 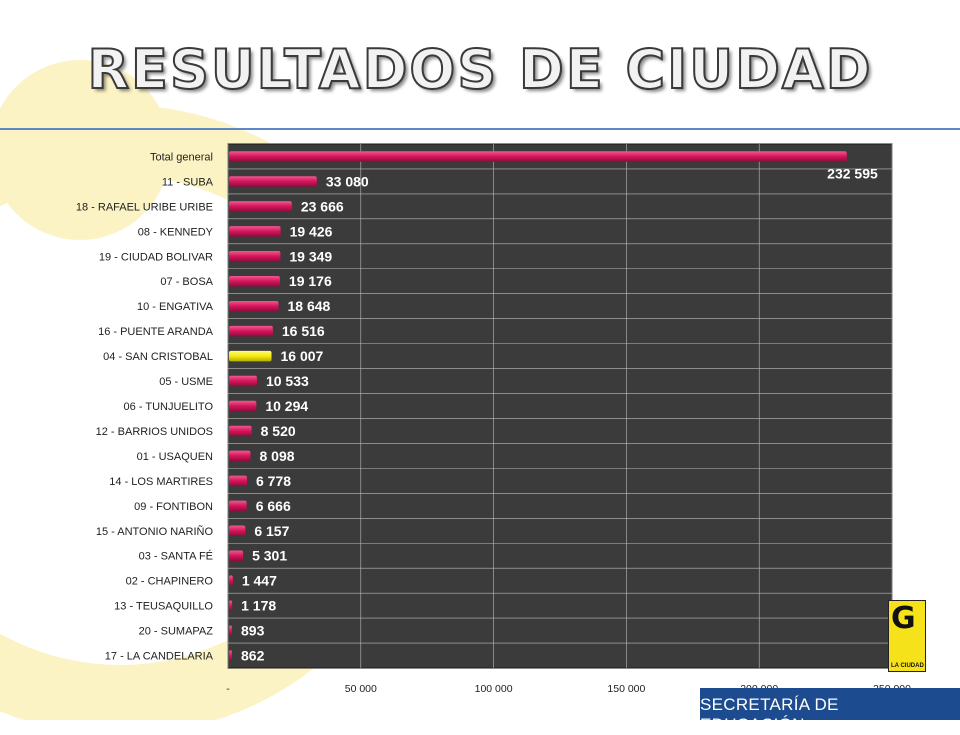 What do you see at coordinates (302, 356) in the screenshot?
I see `bar-value-label: 16 007` at bounding box center [302, 356].